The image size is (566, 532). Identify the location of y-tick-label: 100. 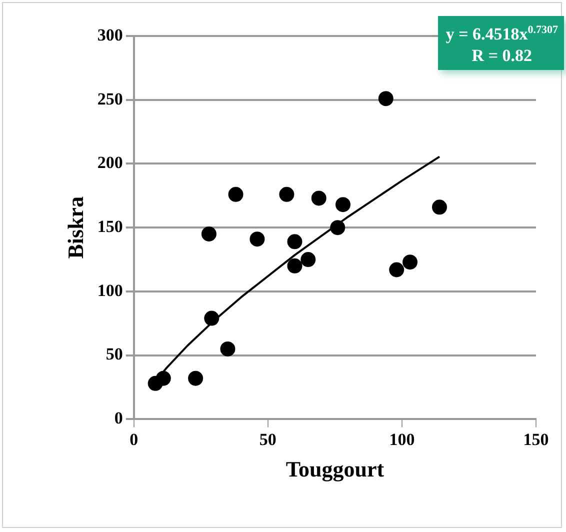
(110, 290).